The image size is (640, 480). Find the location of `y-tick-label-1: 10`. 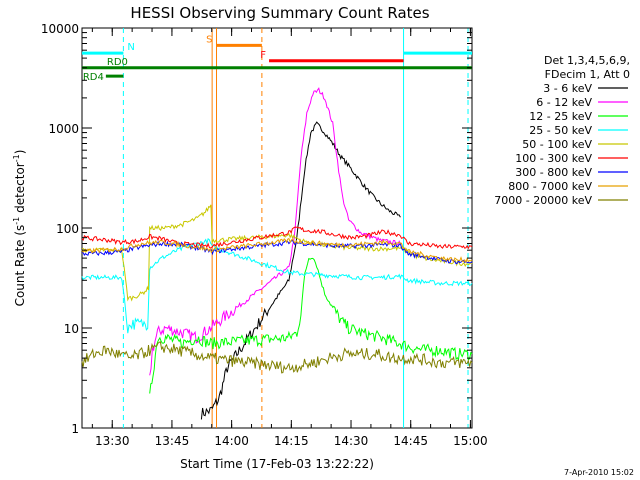

y-tick-label-1: 10 is located at coordinates (71, 329).